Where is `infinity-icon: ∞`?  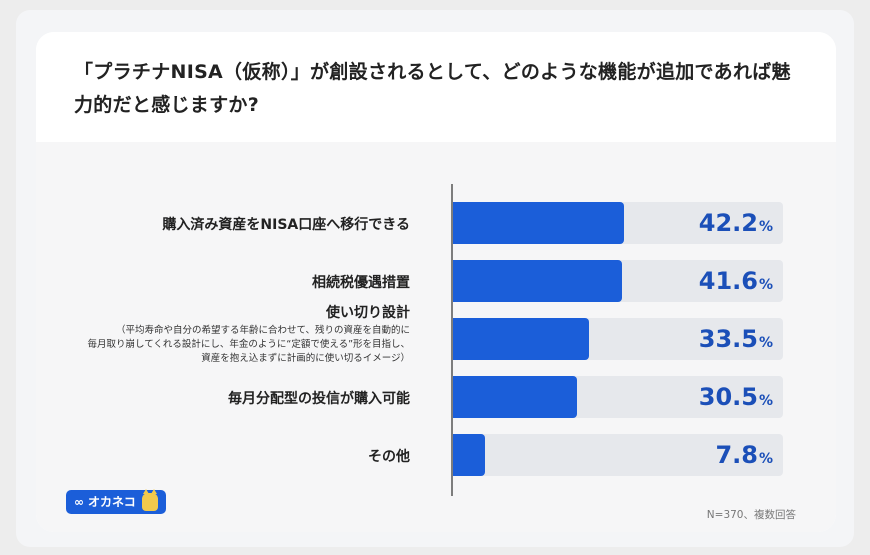 infinity-icon: ∞ is located at coordinates (79, 502).